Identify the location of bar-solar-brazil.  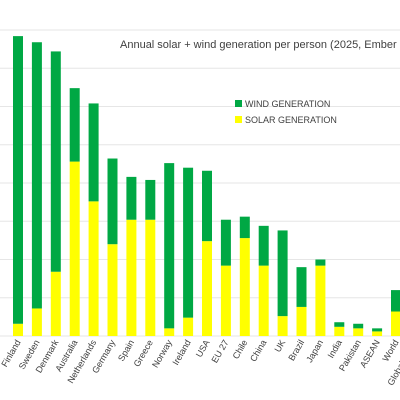
(301, 321).